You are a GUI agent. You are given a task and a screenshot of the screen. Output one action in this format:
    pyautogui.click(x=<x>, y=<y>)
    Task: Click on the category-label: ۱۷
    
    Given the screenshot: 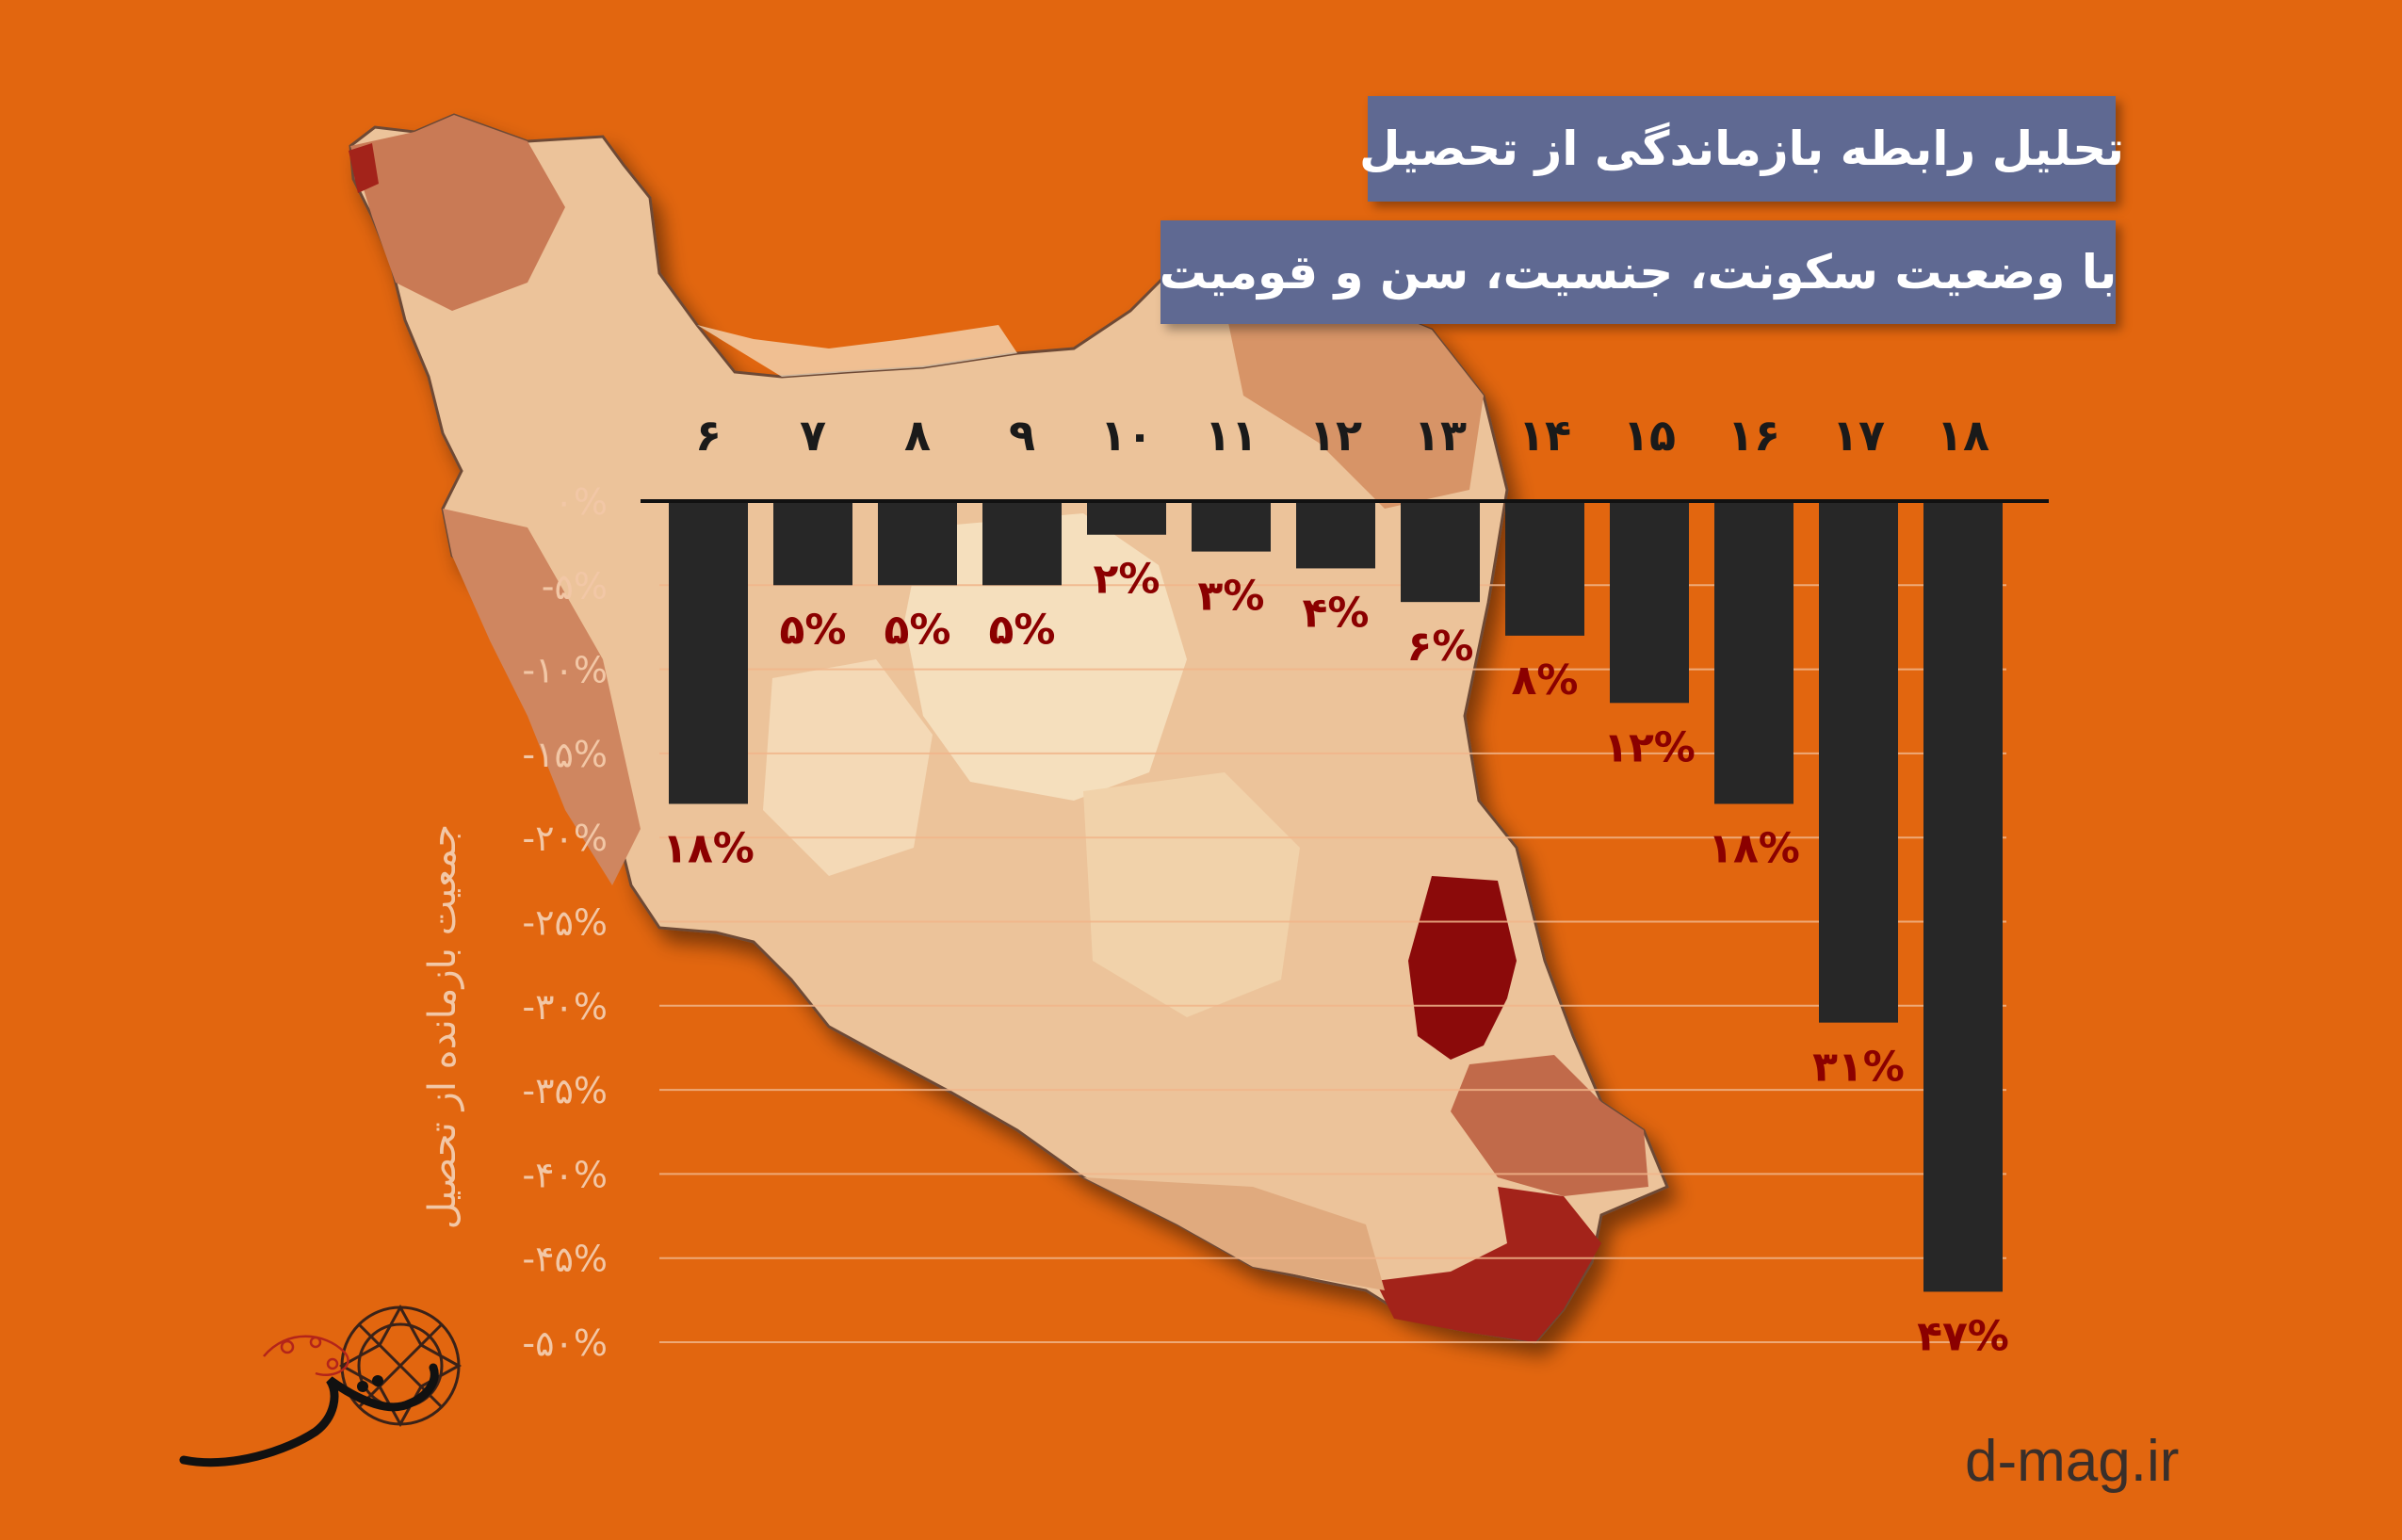 What is the action you would take?
    pyautogui.click(x=1859, y=435)
    